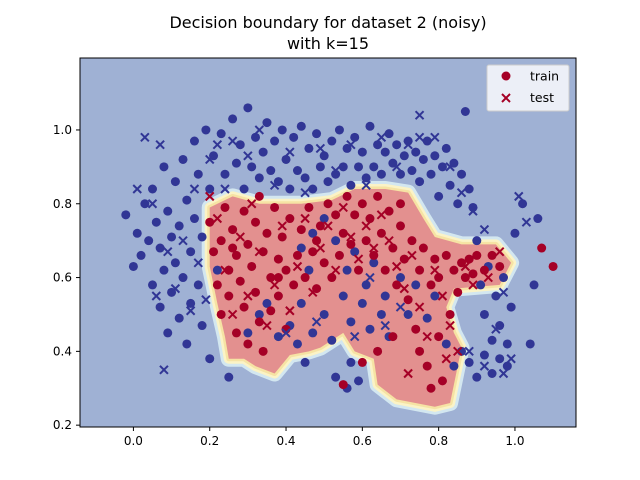  What do you see at coordinates (62, 278) in the screenshot?
I see `y-tick-label: 0.6` at bounding box center [62, 278].